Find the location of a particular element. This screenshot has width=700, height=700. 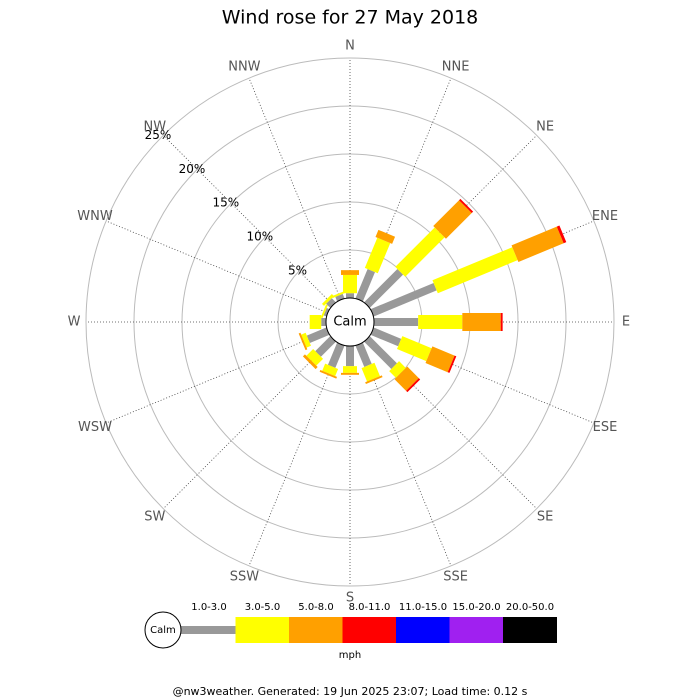

legend-label: 8.0-11.0 is located at coordinates (370, 607).